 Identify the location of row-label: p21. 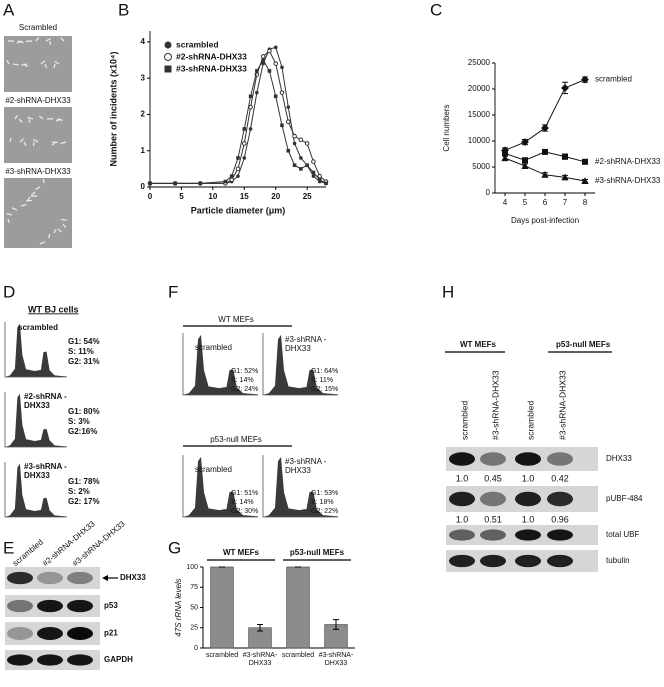
(111, 633).